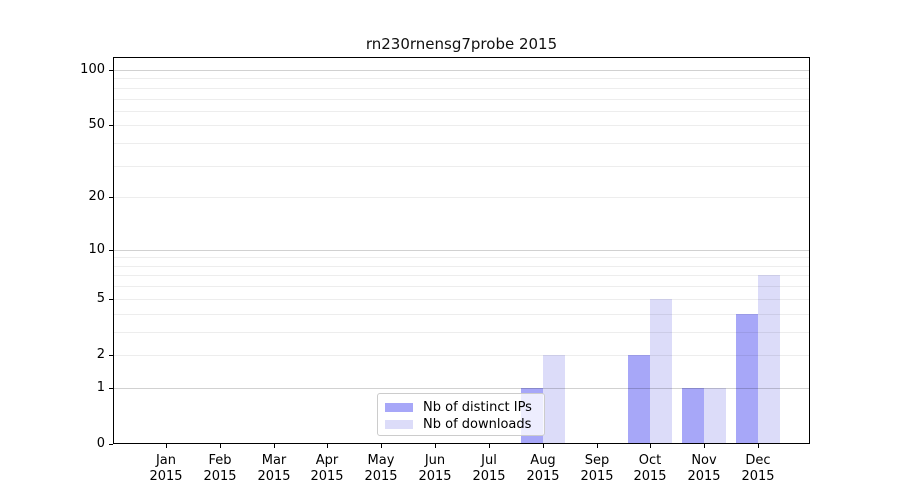  I want to click on x-tick-month: Jun, so click(435, 460).